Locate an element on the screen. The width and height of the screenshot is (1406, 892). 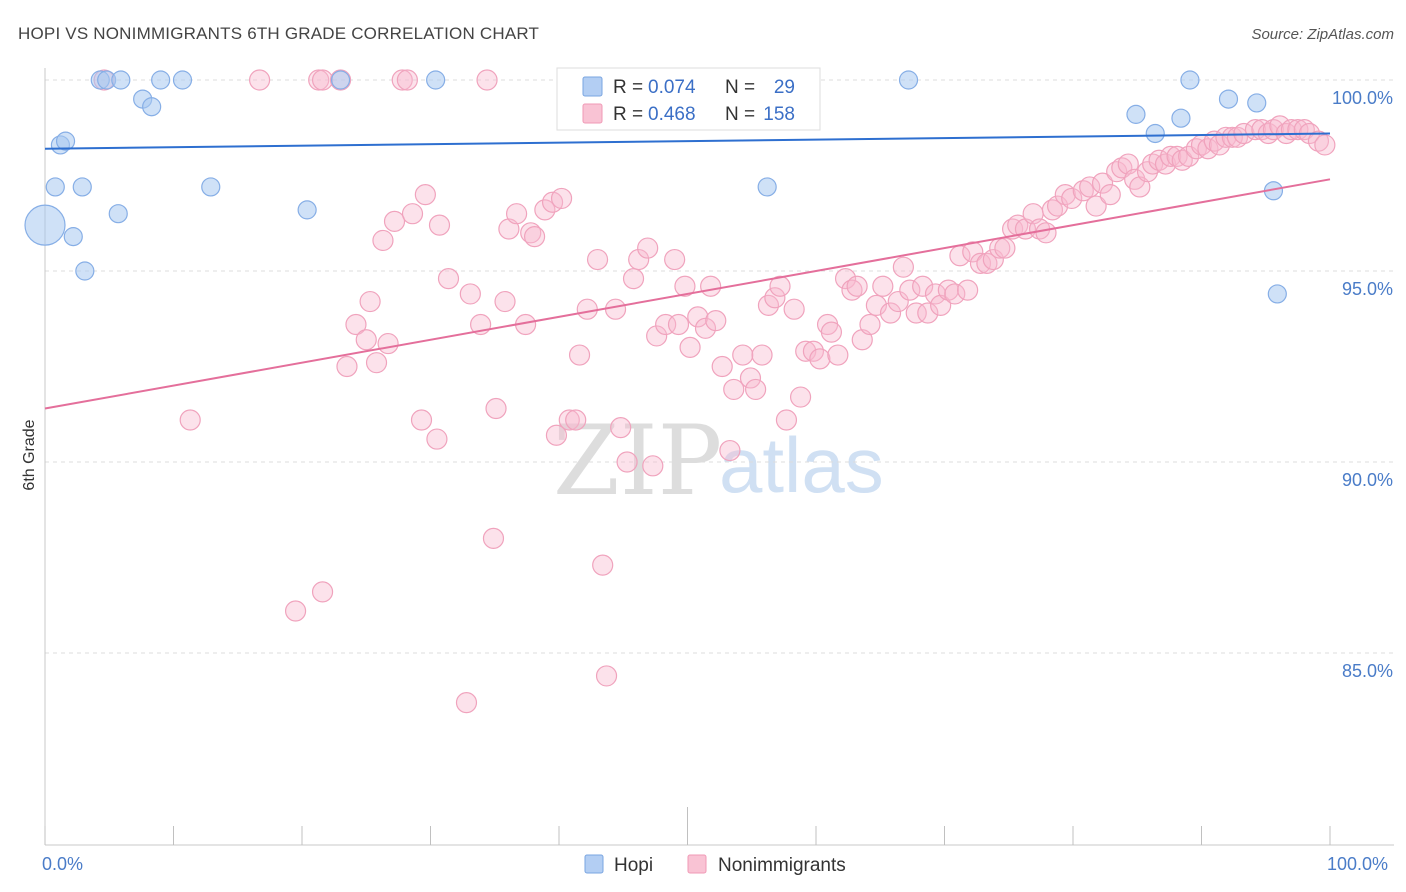
y-tick-labels: 100.0% 95.0% 90.0% 85.0% is located at coordinates (1362, 384).